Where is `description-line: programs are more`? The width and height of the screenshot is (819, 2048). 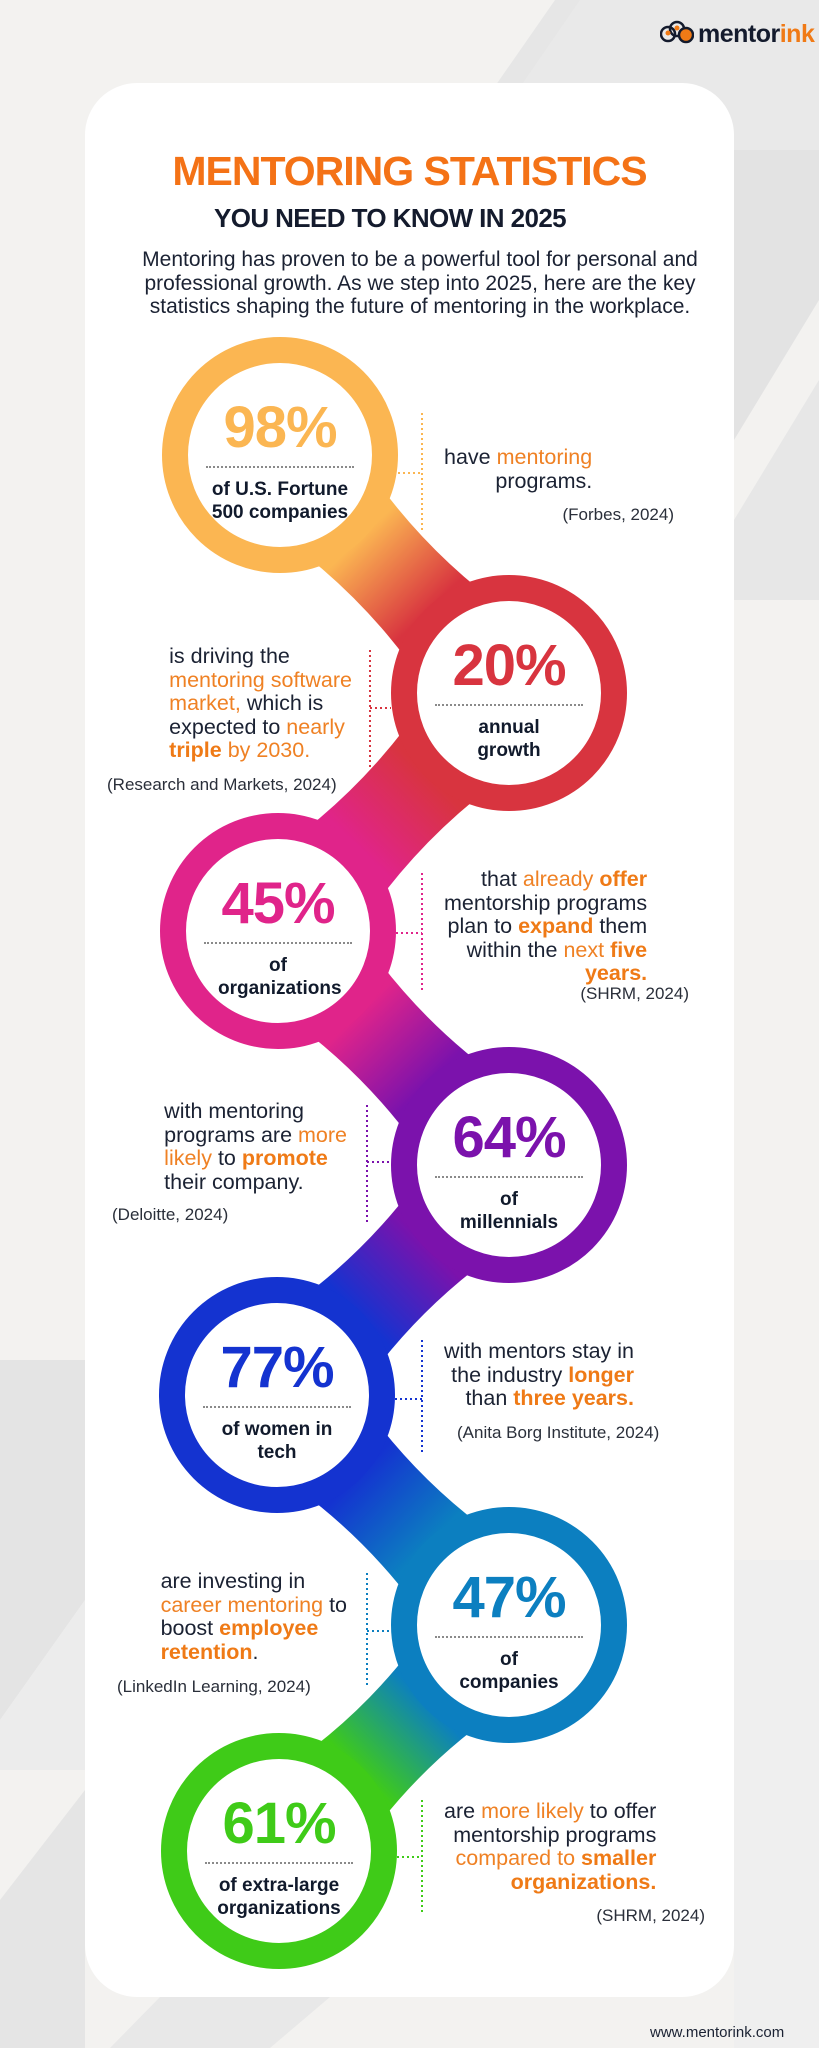
description-line: programs are more is located at coordinates (255, 1135).